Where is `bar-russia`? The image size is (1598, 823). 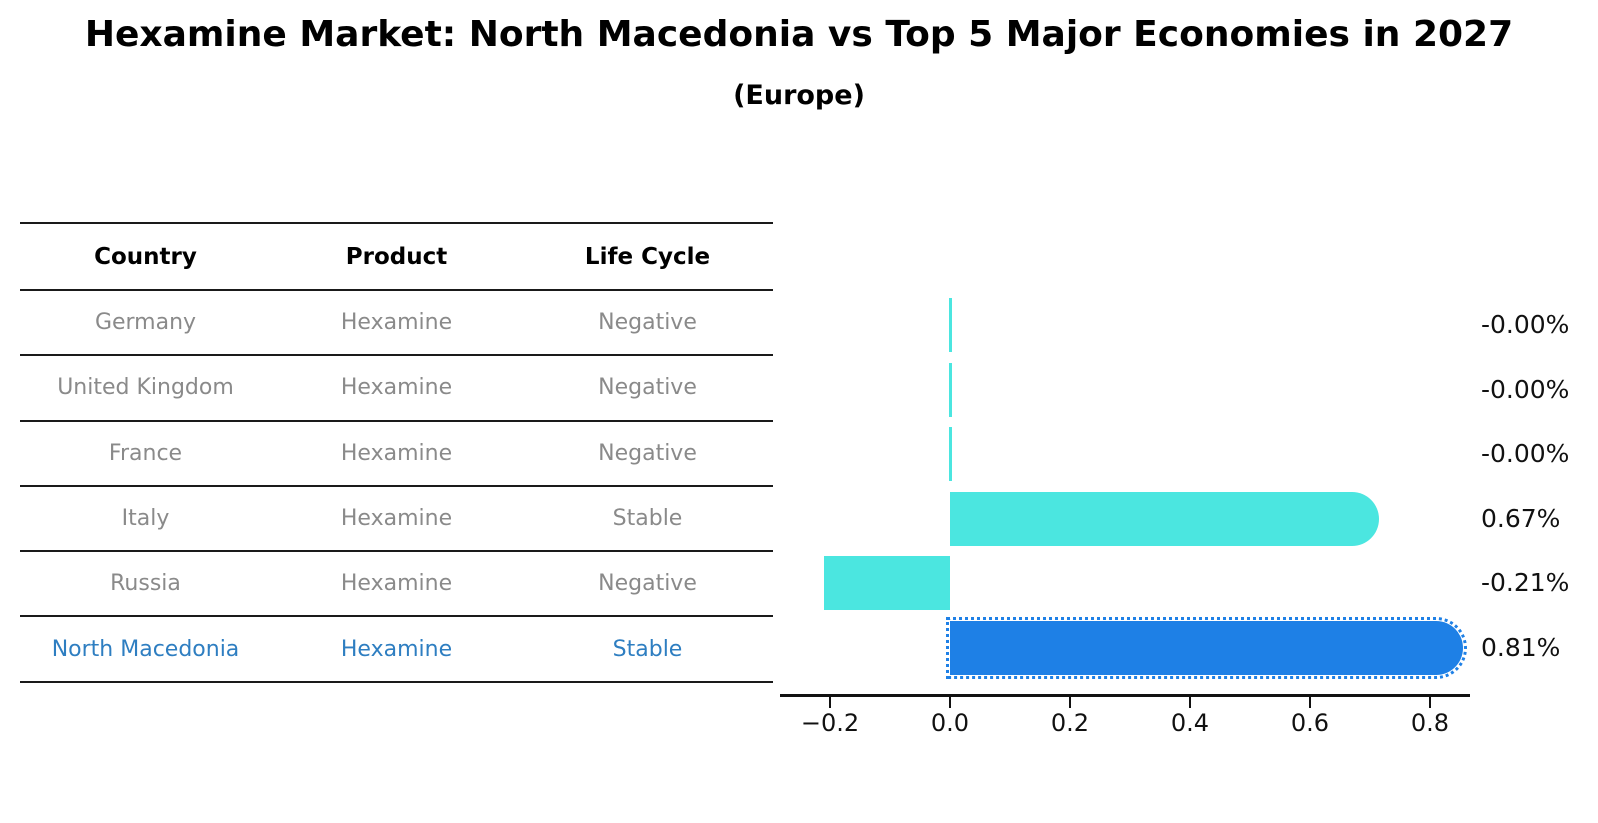
bar-russia is located at coordinates (887, 583).